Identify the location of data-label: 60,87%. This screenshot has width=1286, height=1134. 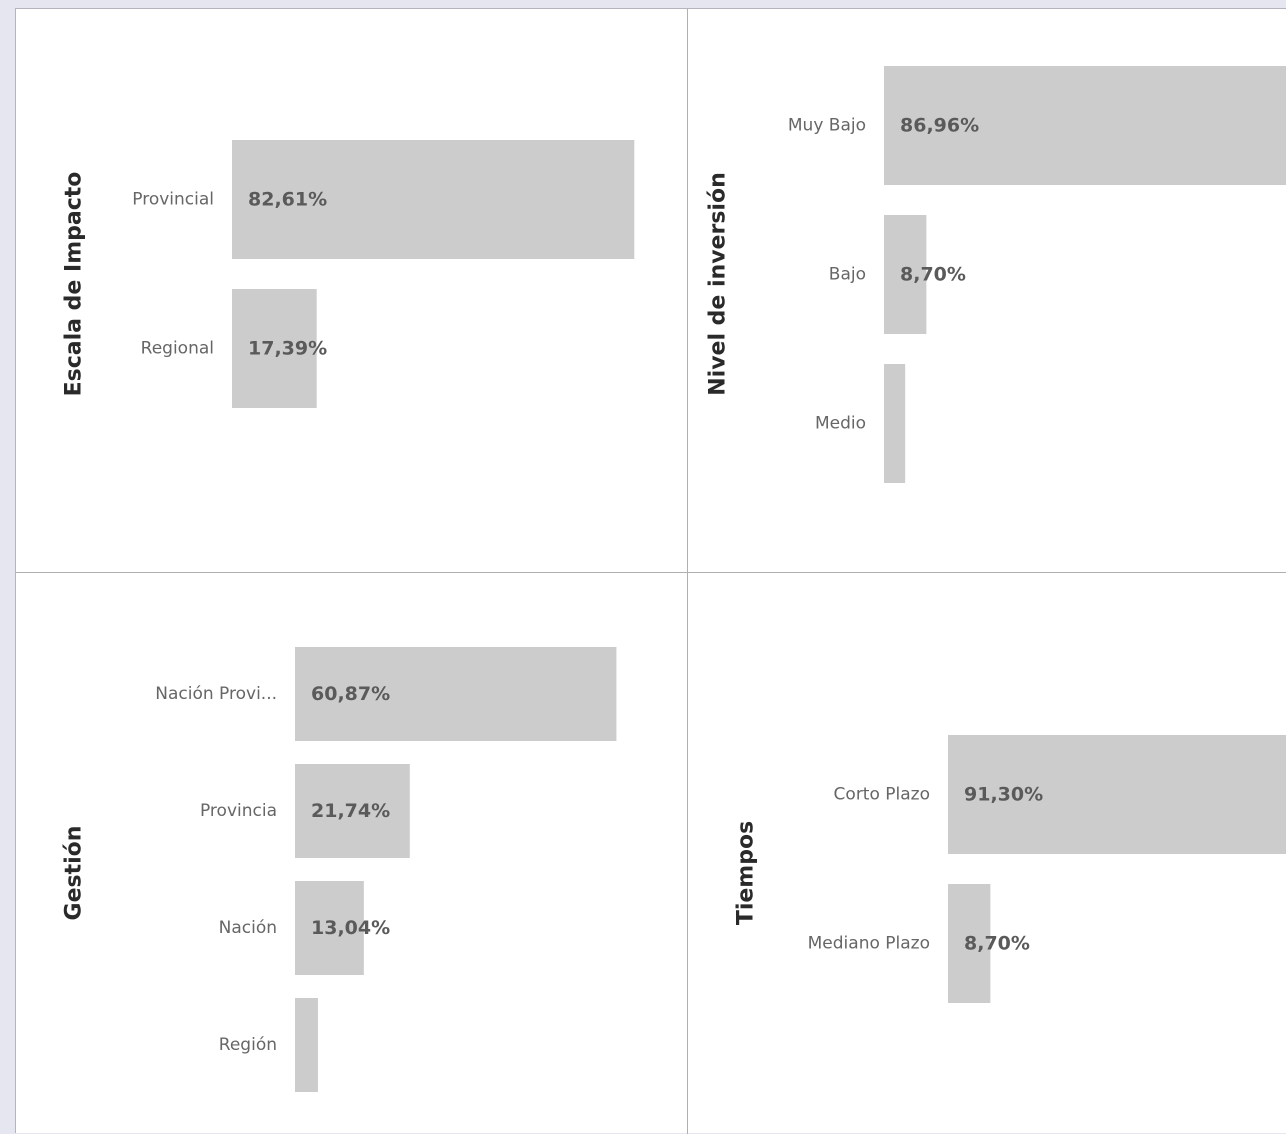
(350, 694).